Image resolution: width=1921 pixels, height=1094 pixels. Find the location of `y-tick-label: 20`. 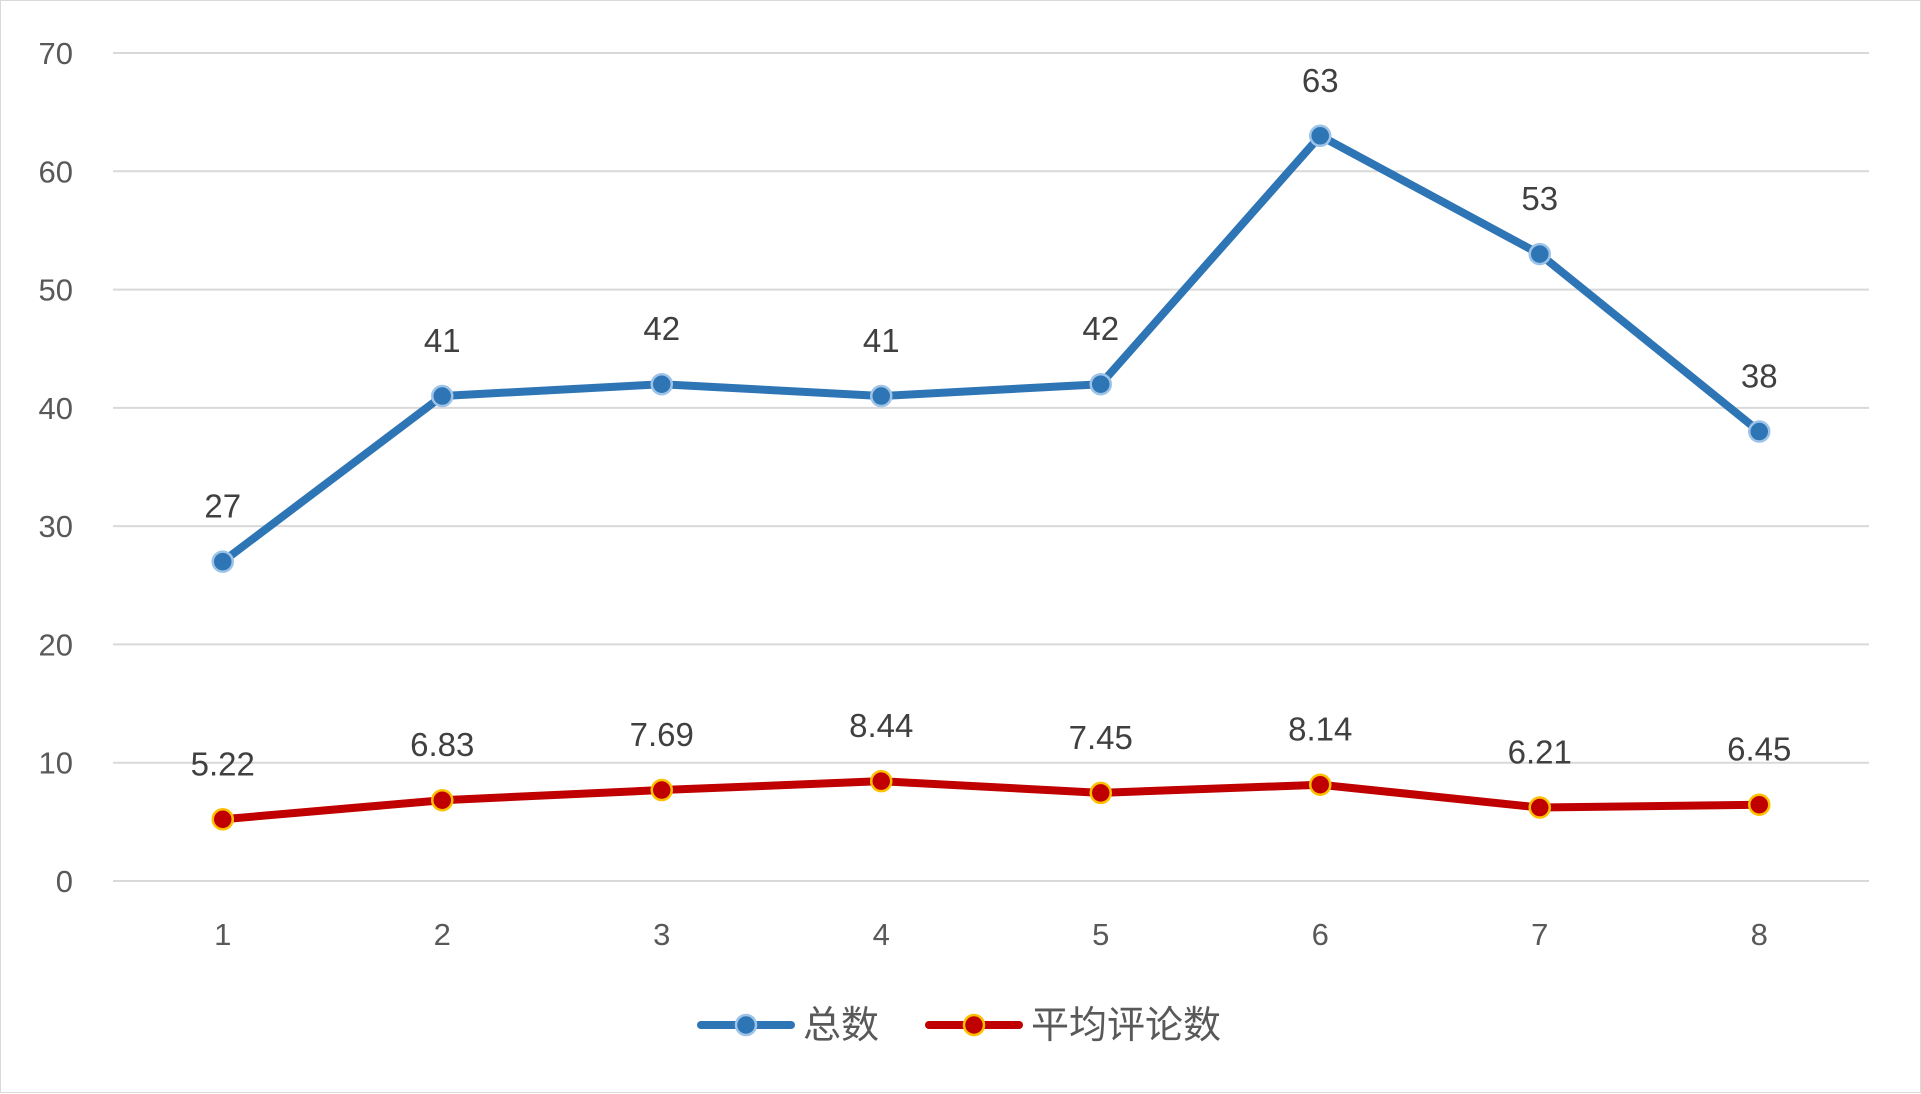

y-tick-label: 20 is located at coordinates (56, 644).